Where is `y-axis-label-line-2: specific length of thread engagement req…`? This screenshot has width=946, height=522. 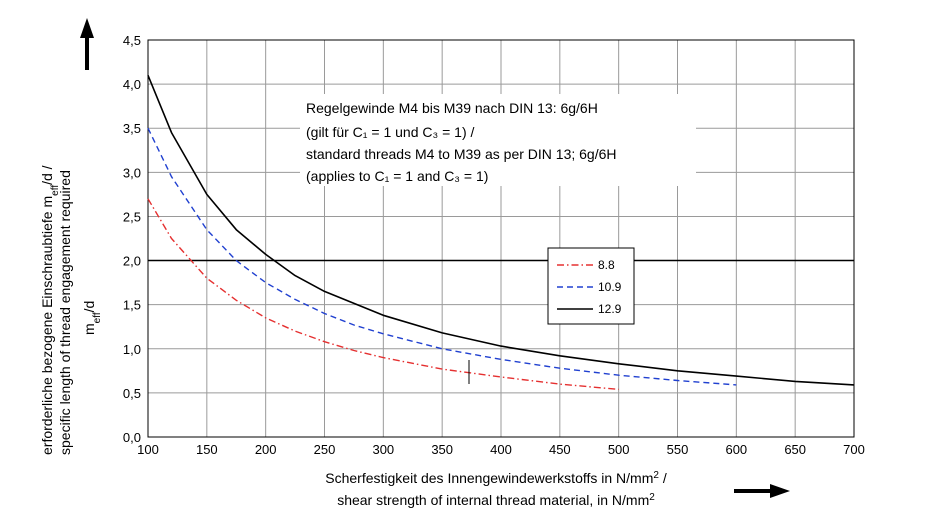
y-axis-label-line-2: specific length of thread engagement req… is located at coordinates (65, 312).